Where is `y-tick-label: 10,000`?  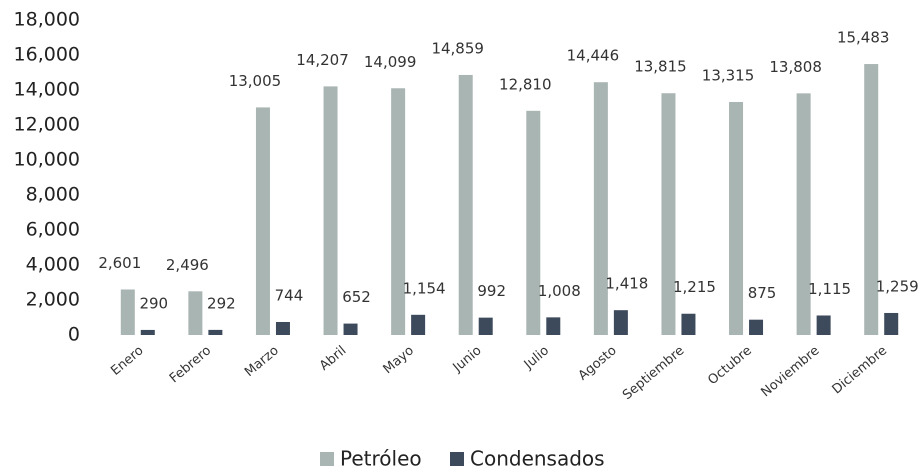
y-tick-label: 10,000 is located at coordinates (47, 160).